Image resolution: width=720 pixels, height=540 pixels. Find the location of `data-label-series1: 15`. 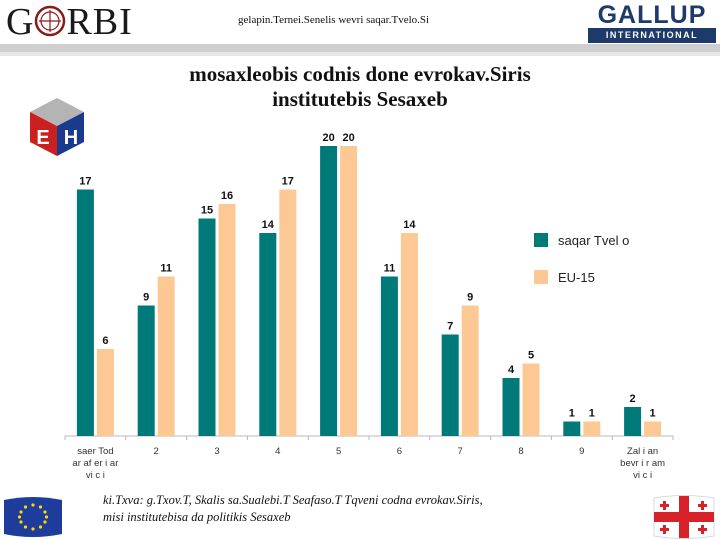

data-label-series1: 15 is located at coordinates (207, 211).